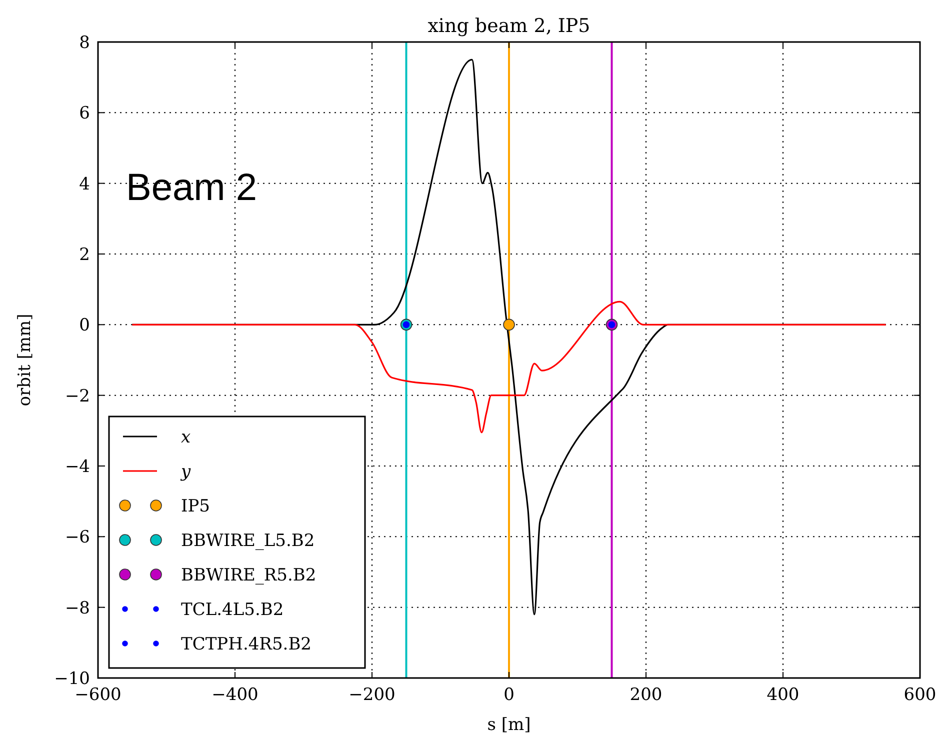  I want to click on x-tick-label: 400, so click(783, 695).